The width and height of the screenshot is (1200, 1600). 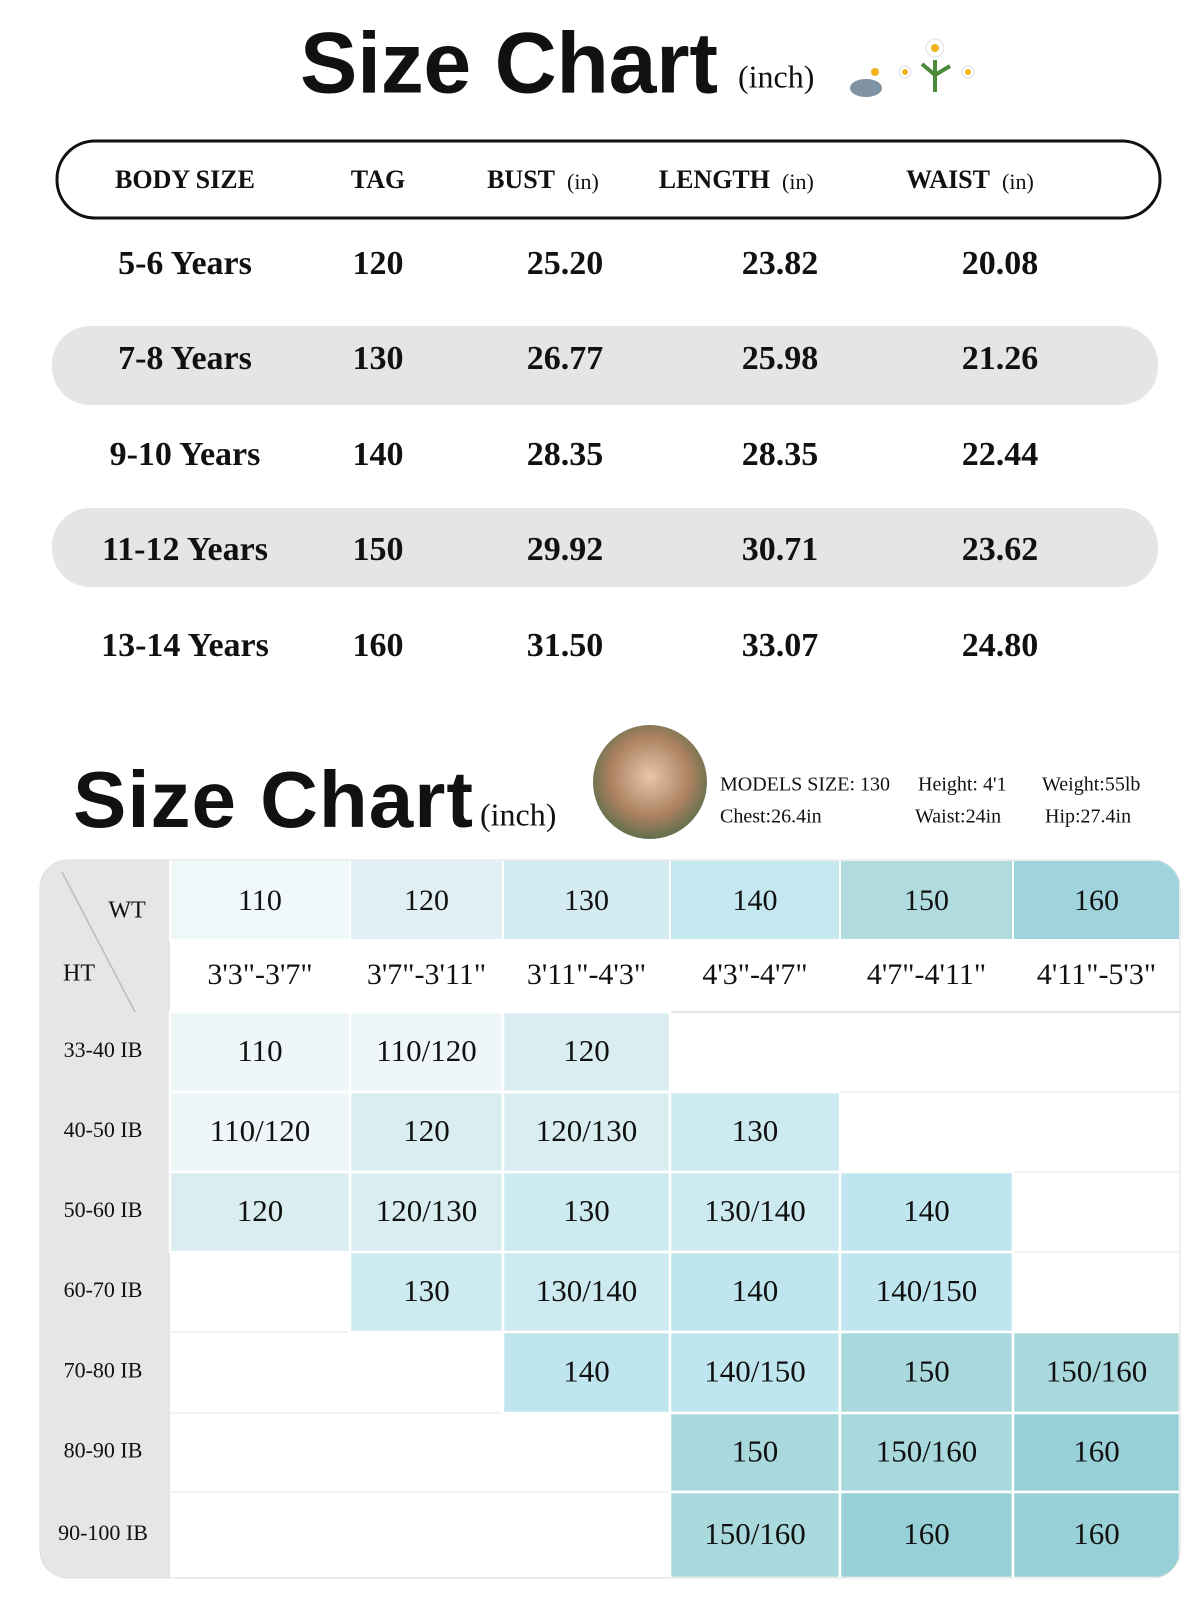 I want to click on corner-diagonal, so click(x=98, y=942).